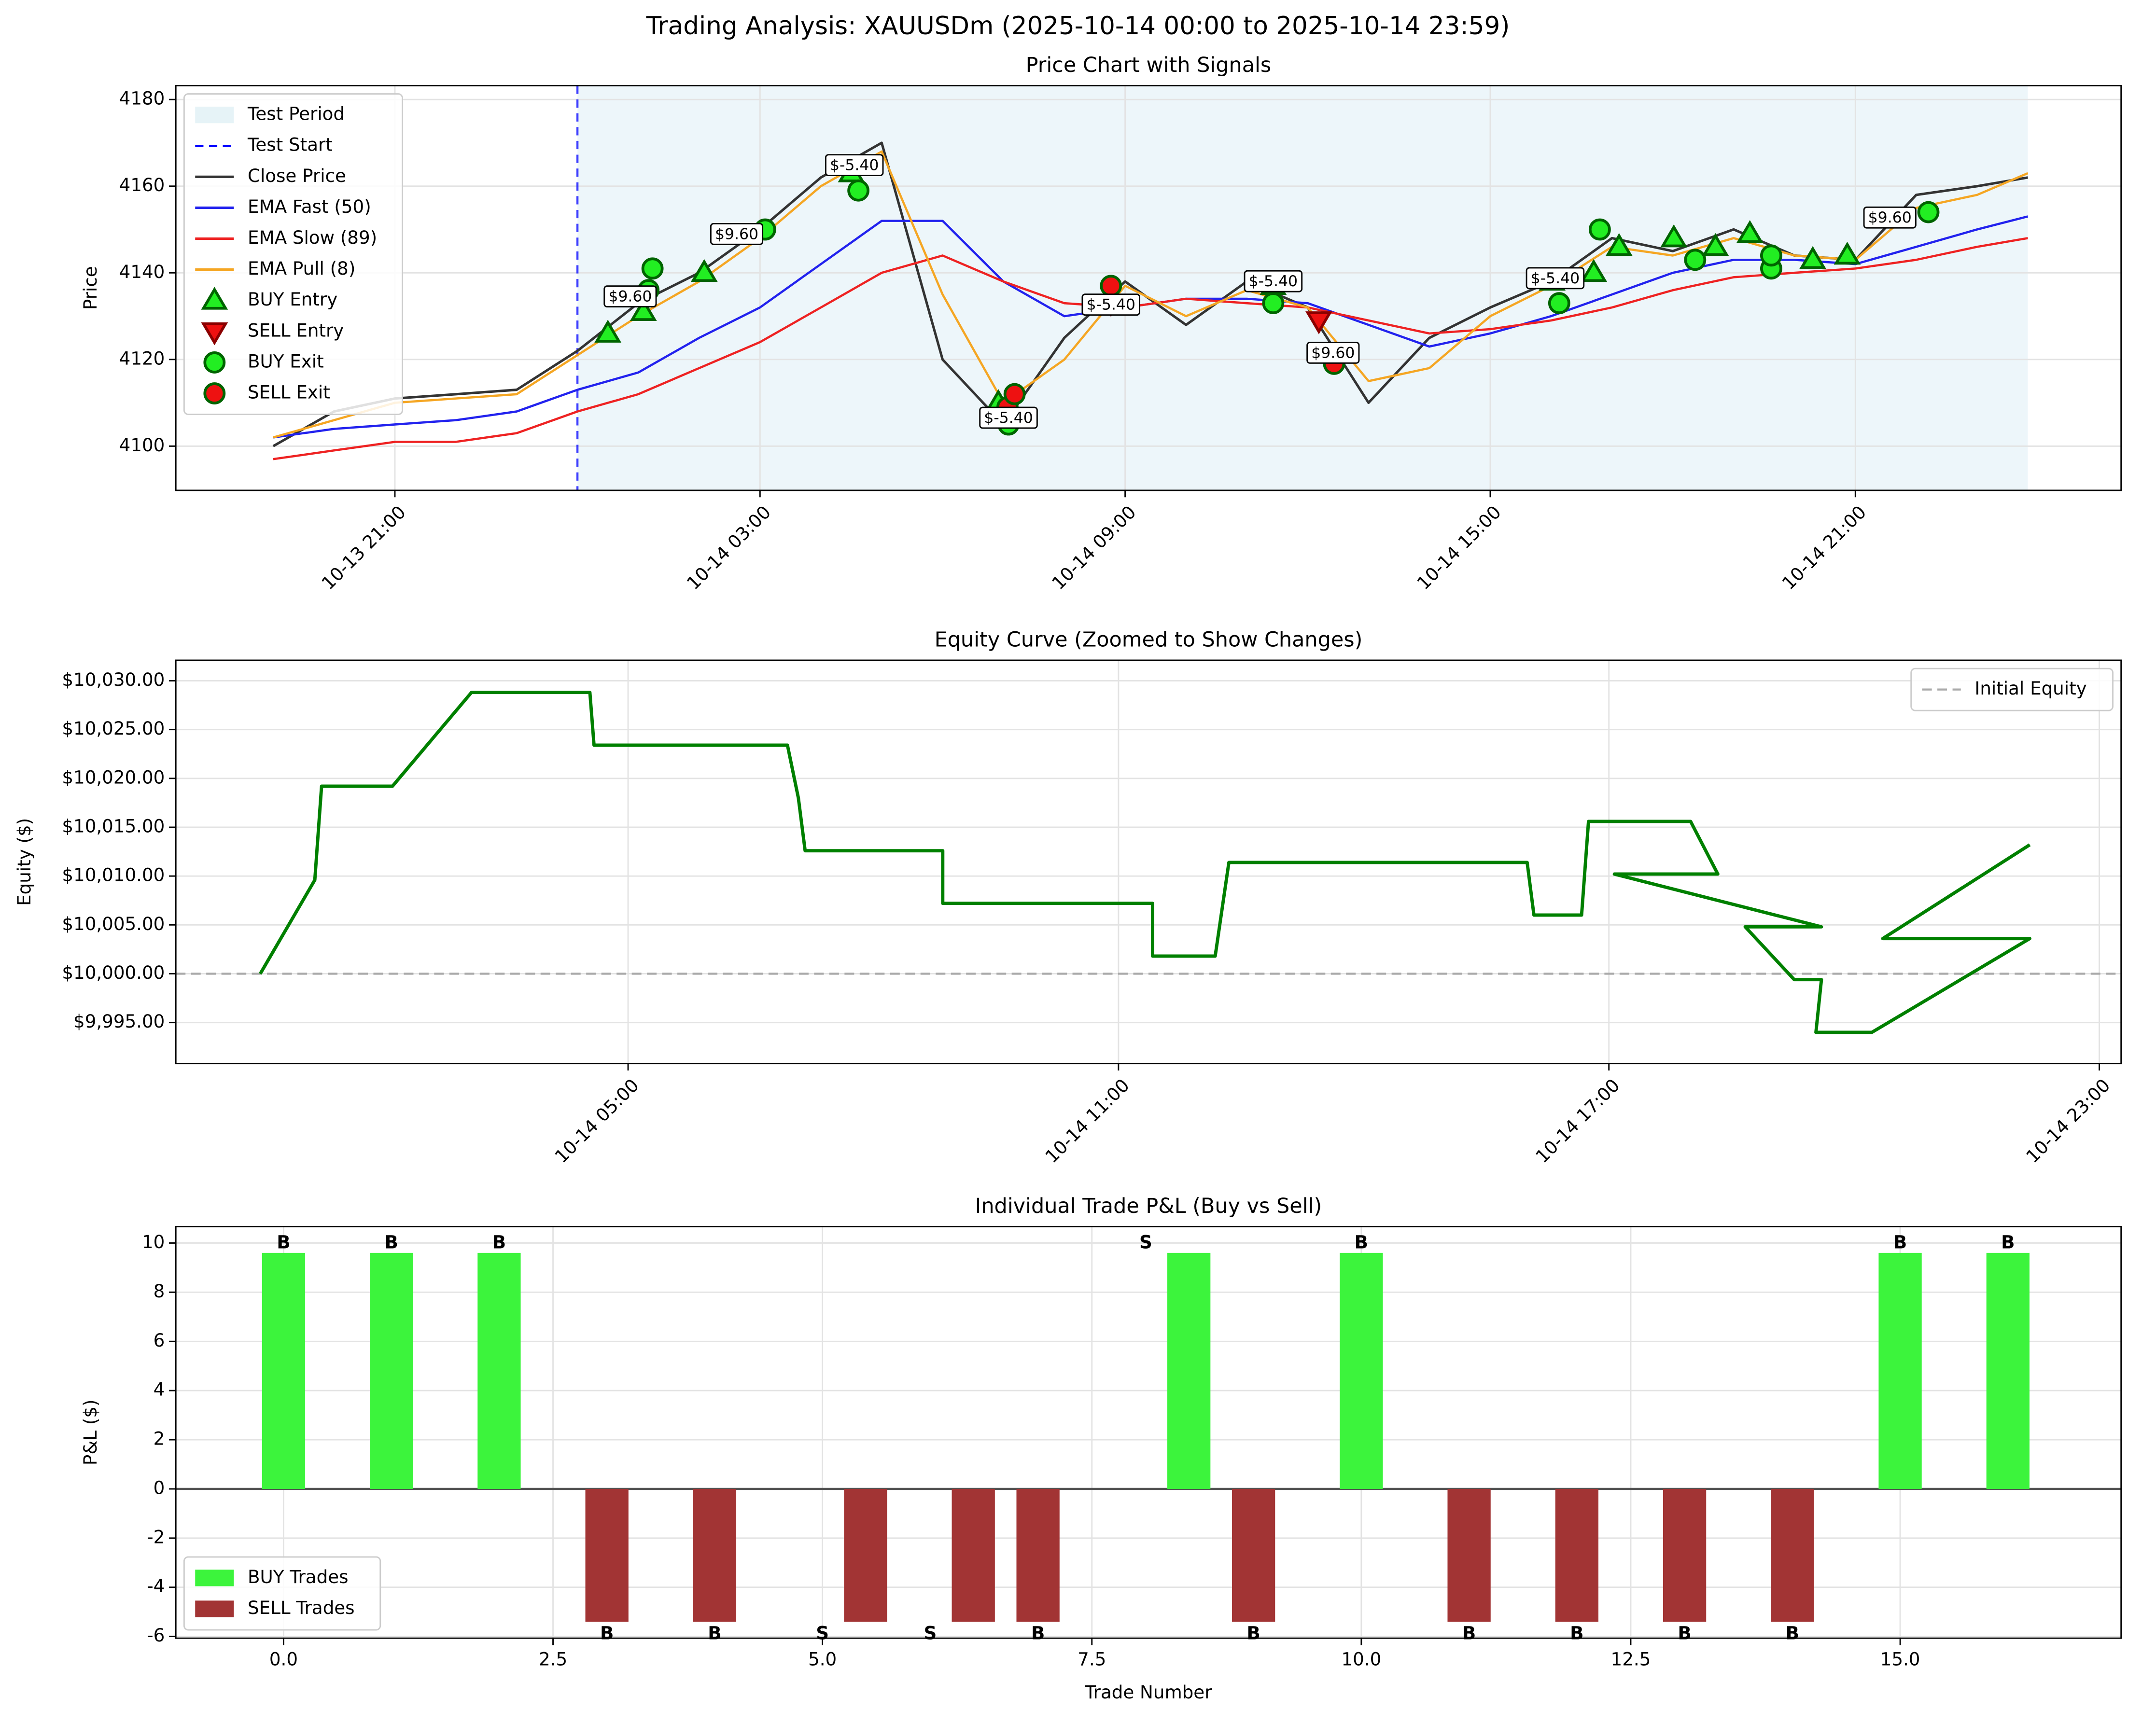  Describe the element at coordinates (114, 825) in the screenshot. I see `y-tick-label: $10,015.00` at that location.